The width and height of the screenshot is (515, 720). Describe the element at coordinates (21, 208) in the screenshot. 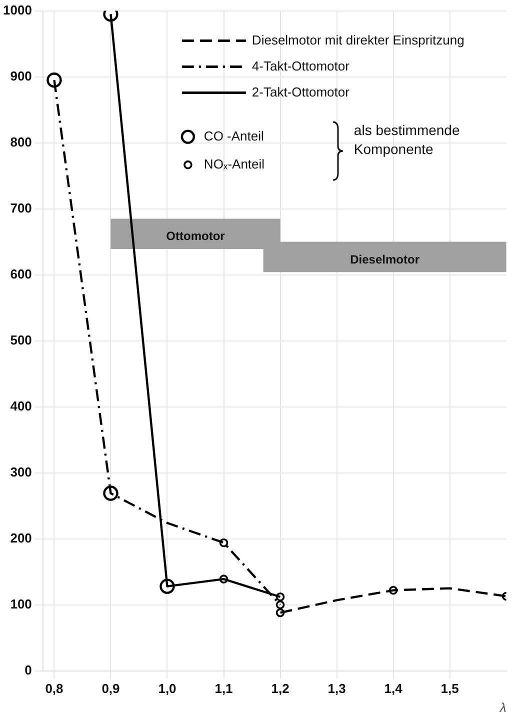

I see `y-tick-label: 700` at that location.